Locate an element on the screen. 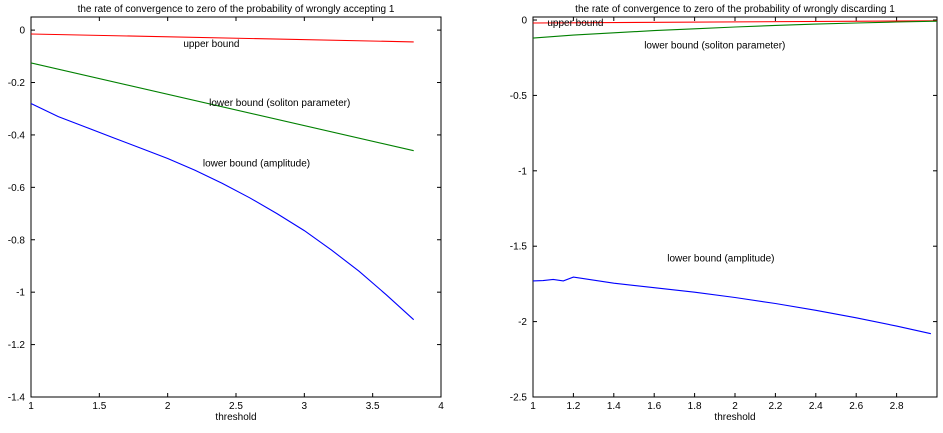 The image size is (943, 433). x-tick-label: 2.5 is located at coordinates (236, 406).